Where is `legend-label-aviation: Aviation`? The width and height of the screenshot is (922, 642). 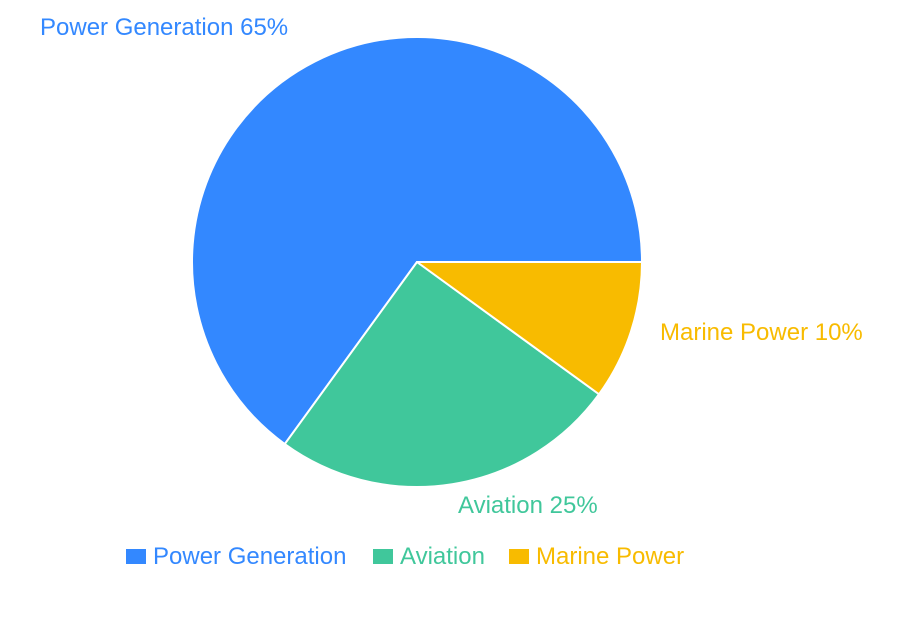 legend-label-aviation: Aviation is located at coordinates (442, 556).